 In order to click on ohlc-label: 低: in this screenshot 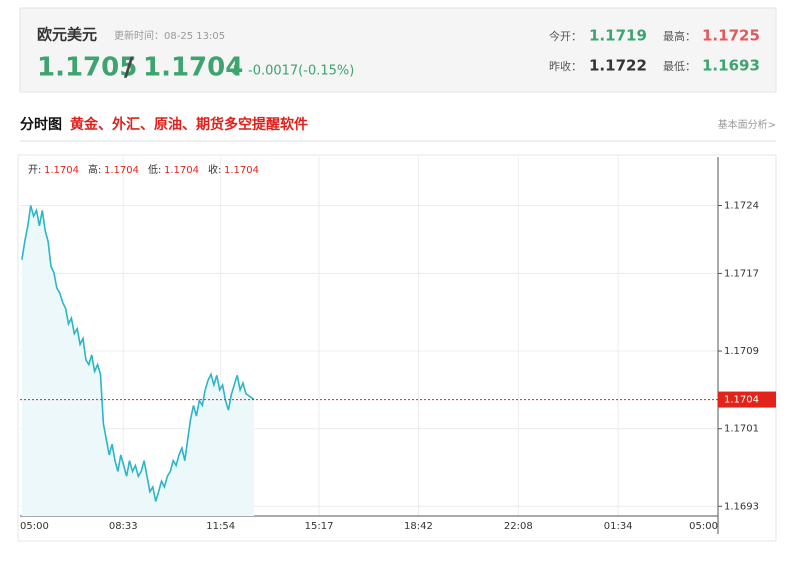, I will do `click(154, 169)`.